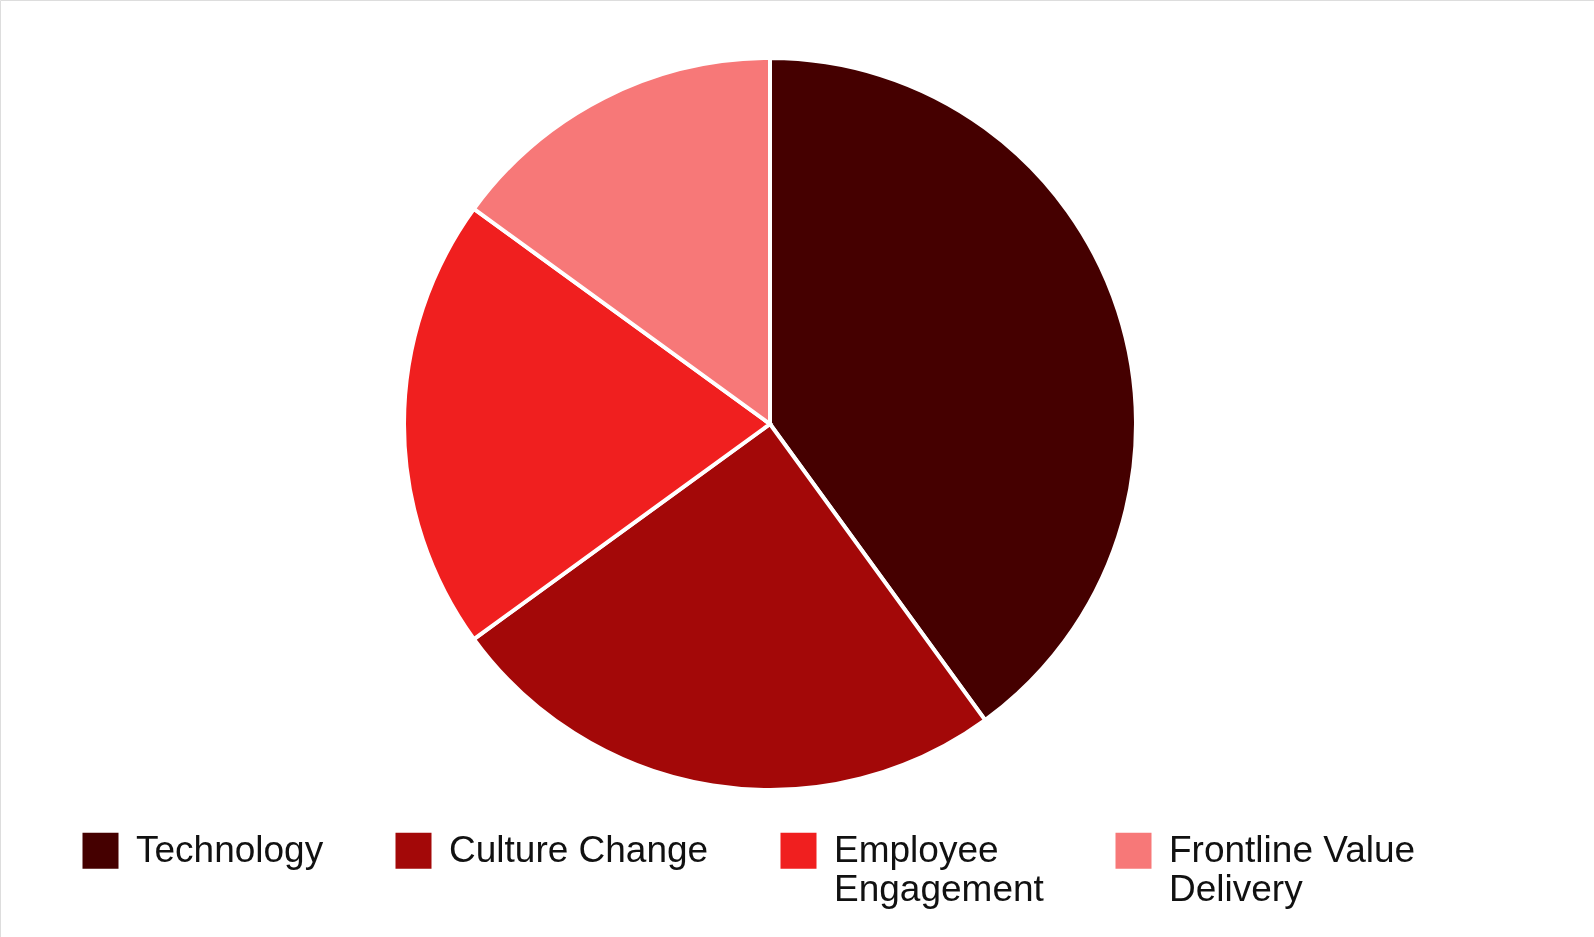  Describe the element at coordinates (230, 849) in the screenshot. I see `legend-label: Technology` at that location.